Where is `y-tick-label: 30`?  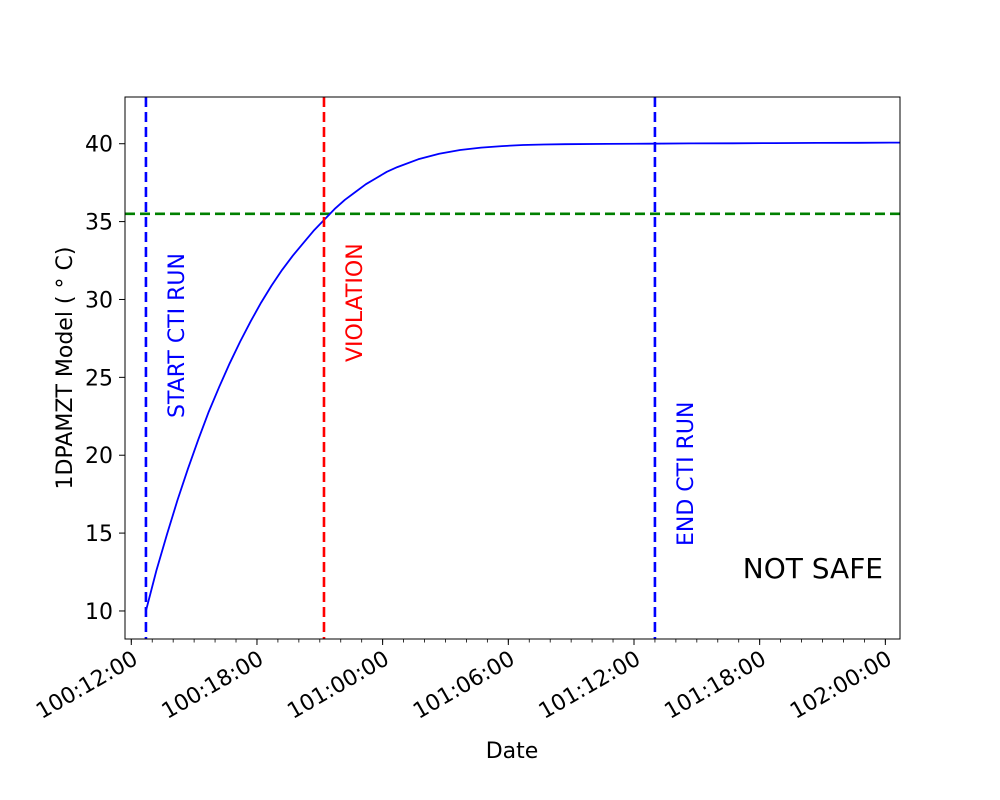
y-tick-label: 30 is located at coordinates (99, 300).